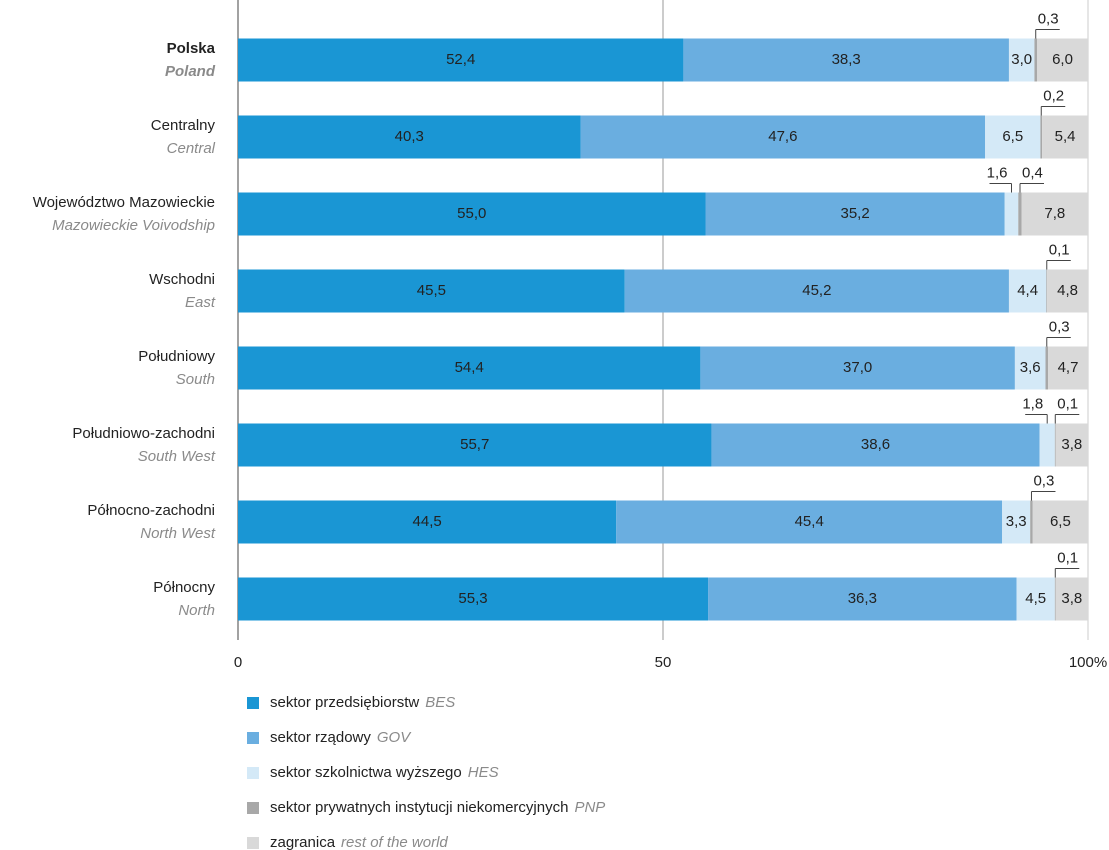  I want to click on legend-label: sektor szkolnictwa wyższego HES, so click(384, 772).